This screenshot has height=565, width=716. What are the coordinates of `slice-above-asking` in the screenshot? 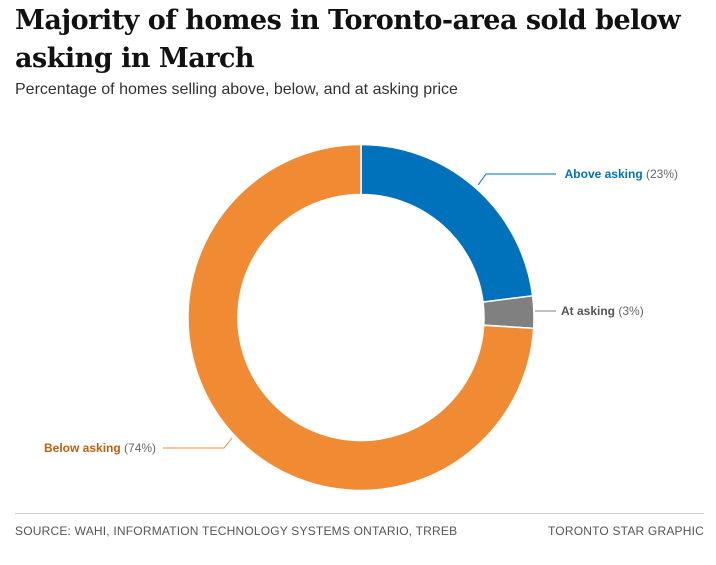 It's located at (447, 223).